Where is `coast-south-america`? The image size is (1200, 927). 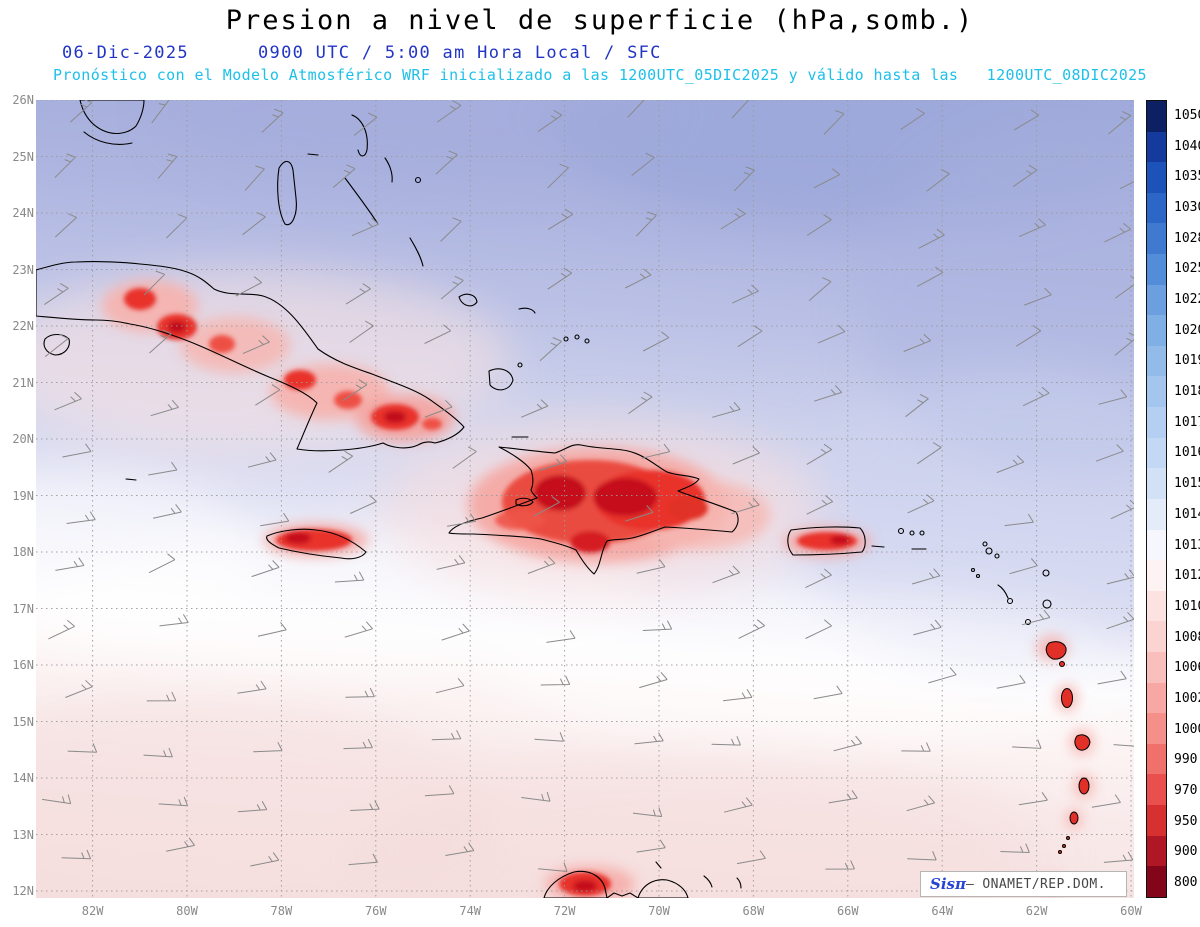
coast-south-america is located at coordinates (622, 895).